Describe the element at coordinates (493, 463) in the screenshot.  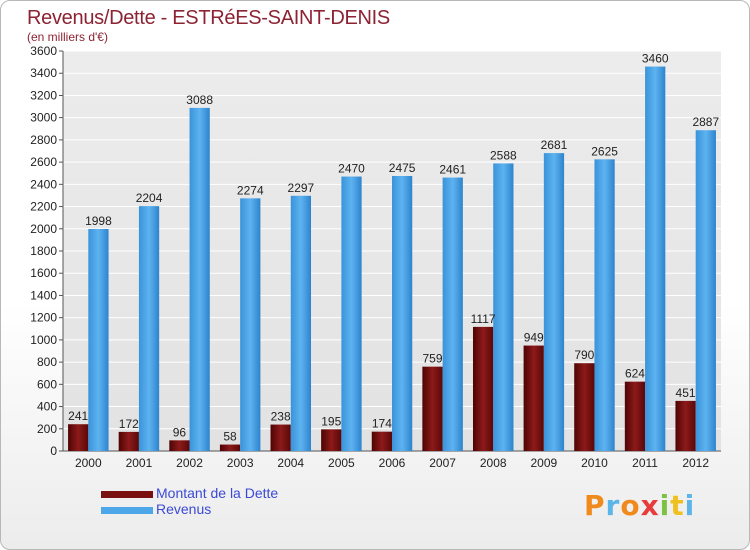
I see `x-tick-label: 2008` at that location.